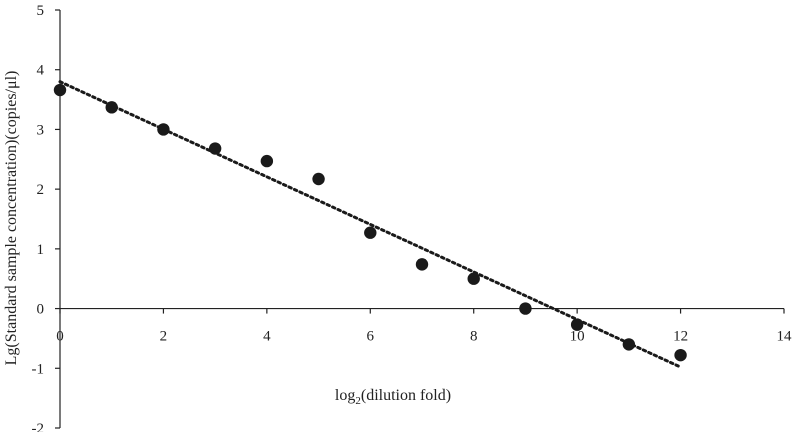 The height and width of the screenshot is (432, 800). Describe the element at coordinates (41, 11) in the screenshot. I see `y-tick-label: 5` at that location.